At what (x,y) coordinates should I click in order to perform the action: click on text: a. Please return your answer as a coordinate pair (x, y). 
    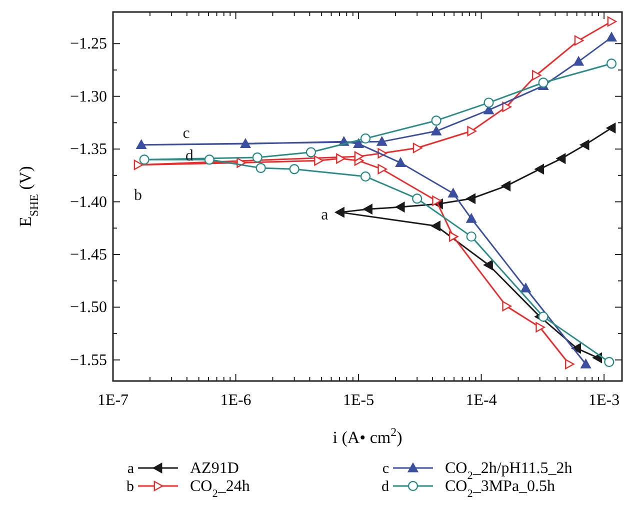
    Looking at the image, I should click on (130, 469).